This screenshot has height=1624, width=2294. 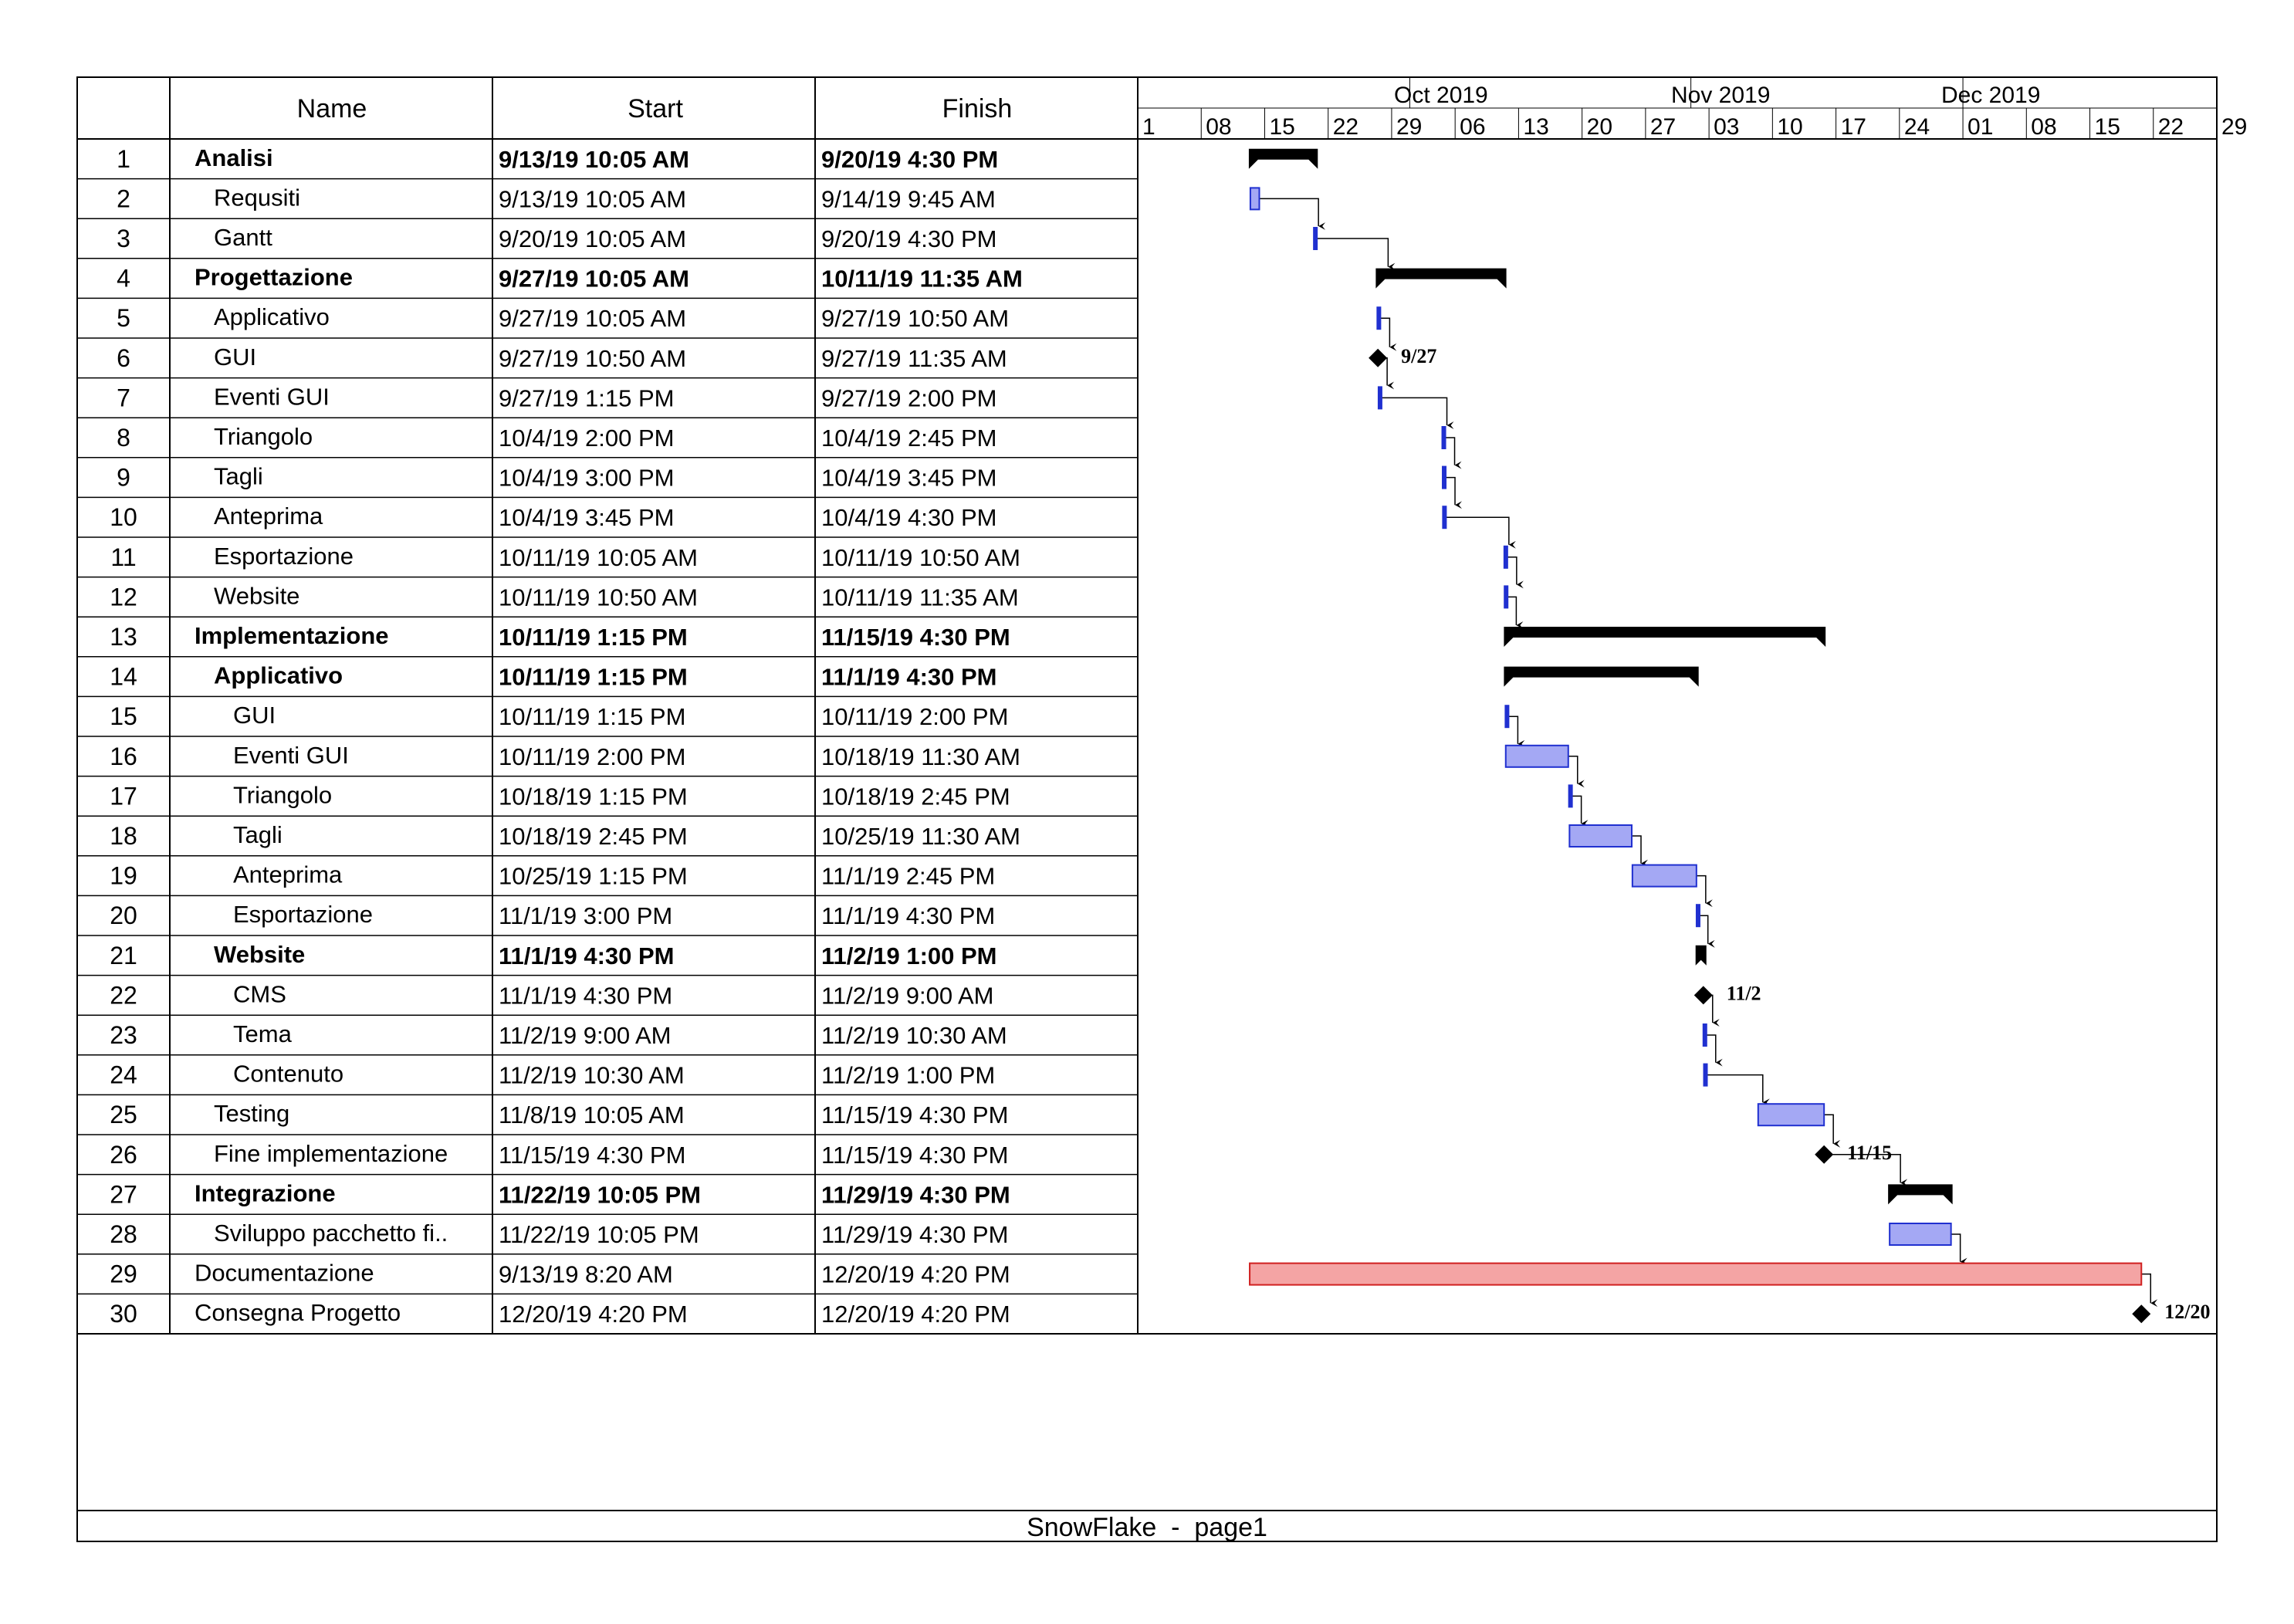 What do you see at coordinates (123, 1194) in the screenshot?
I see `row-id: 27` at bounding box center [123, 1194].